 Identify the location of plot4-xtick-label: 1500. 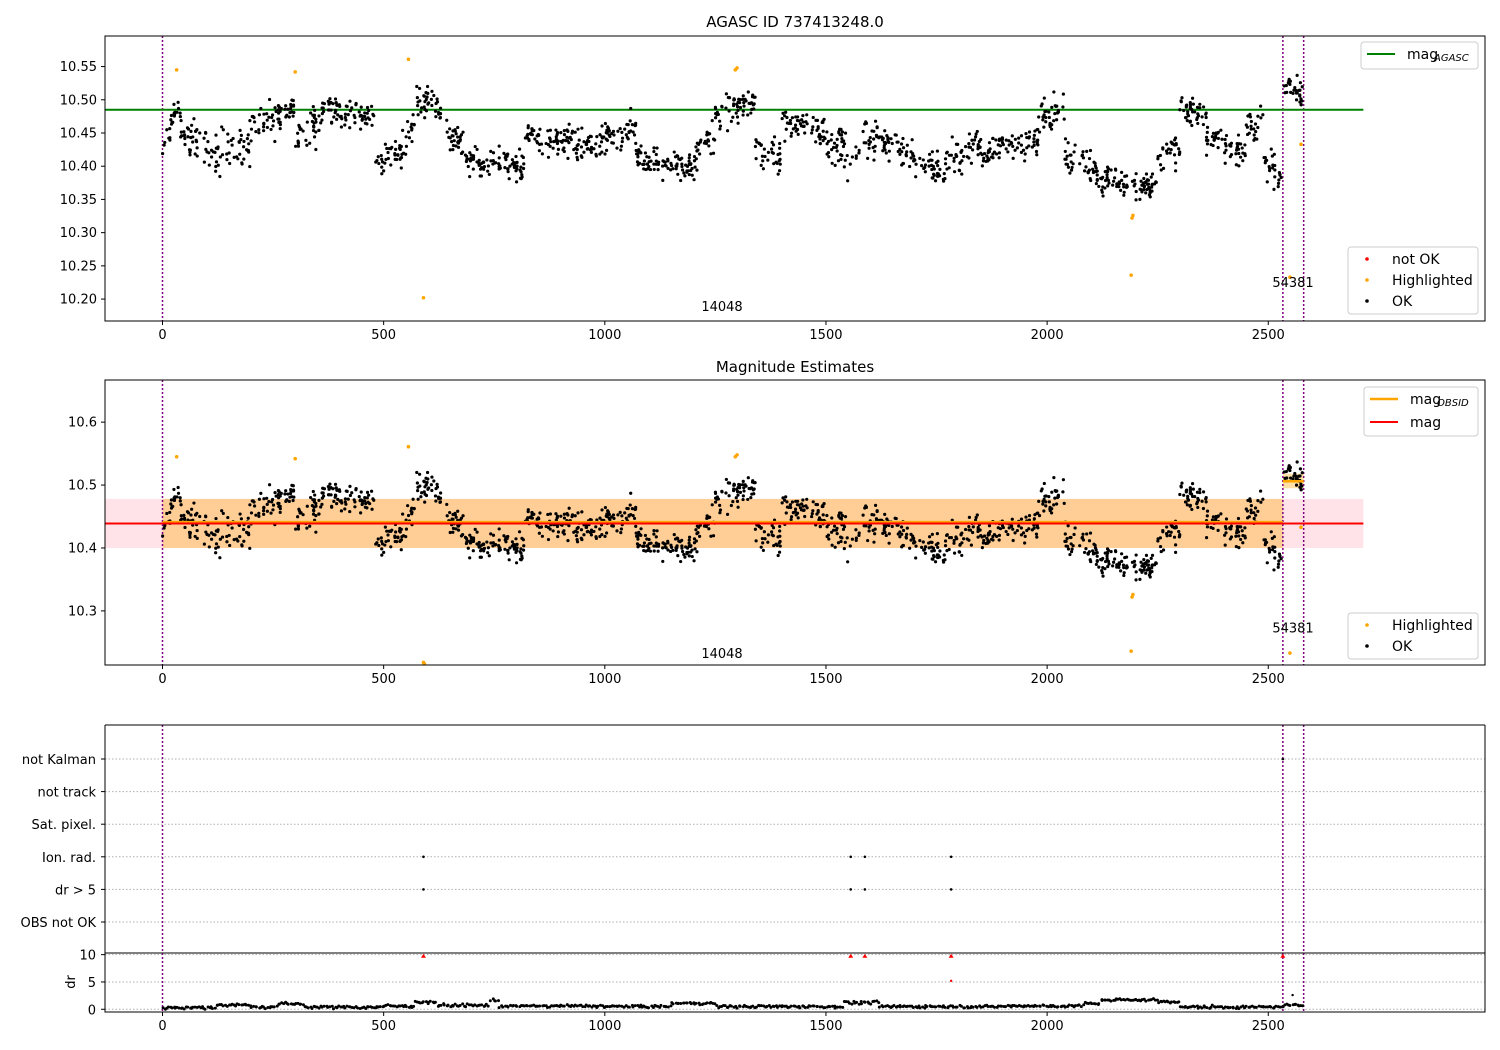
(825, 1026).